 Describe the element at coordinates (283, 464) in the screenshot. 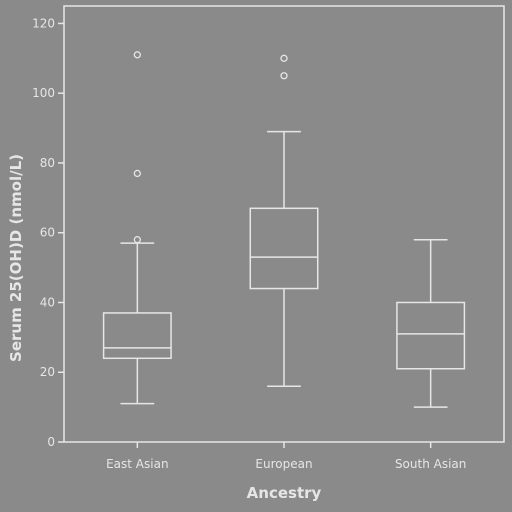

I see `x-tick-label: European` at that location.